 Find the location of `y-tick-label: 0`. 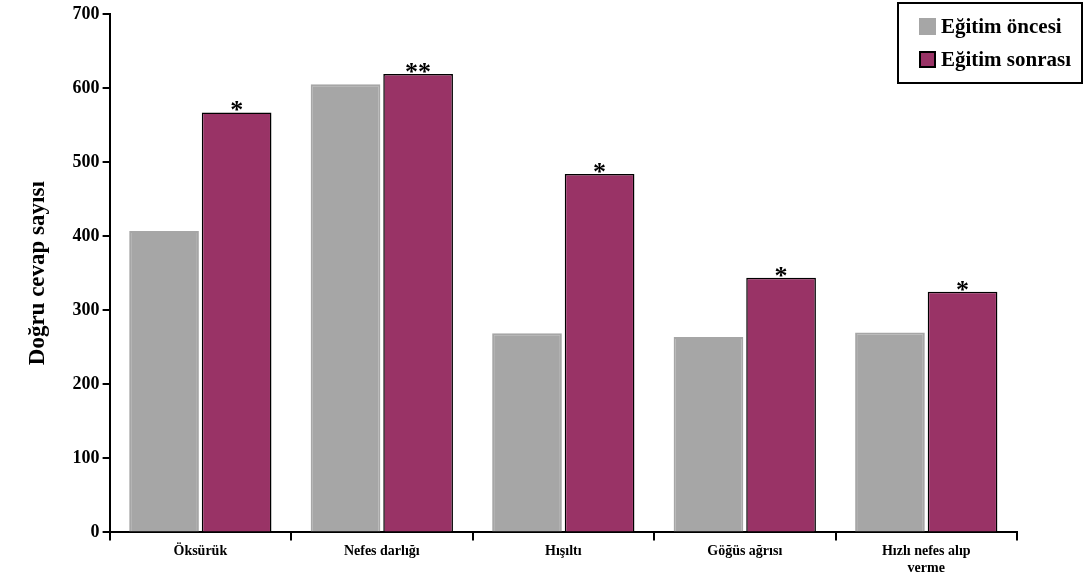

y-tick-label: 0 is located at coordinates (95, 531).